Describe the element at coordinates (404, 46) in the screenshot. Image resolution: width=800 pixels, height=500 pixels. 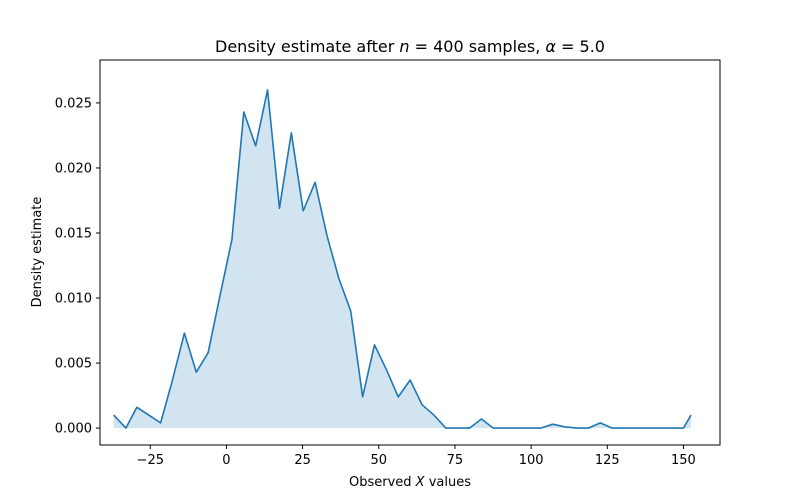
I see `title-n-symbol: n` at that location.